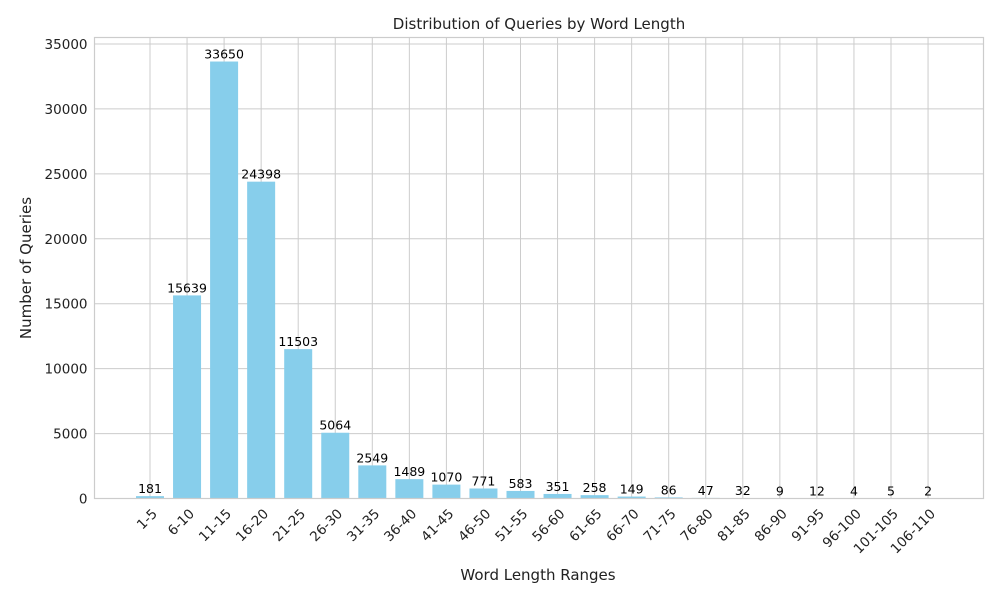 This screenshot has width=1000, height=600. I want to click on bar-value-label: 47, so click(706, 490).